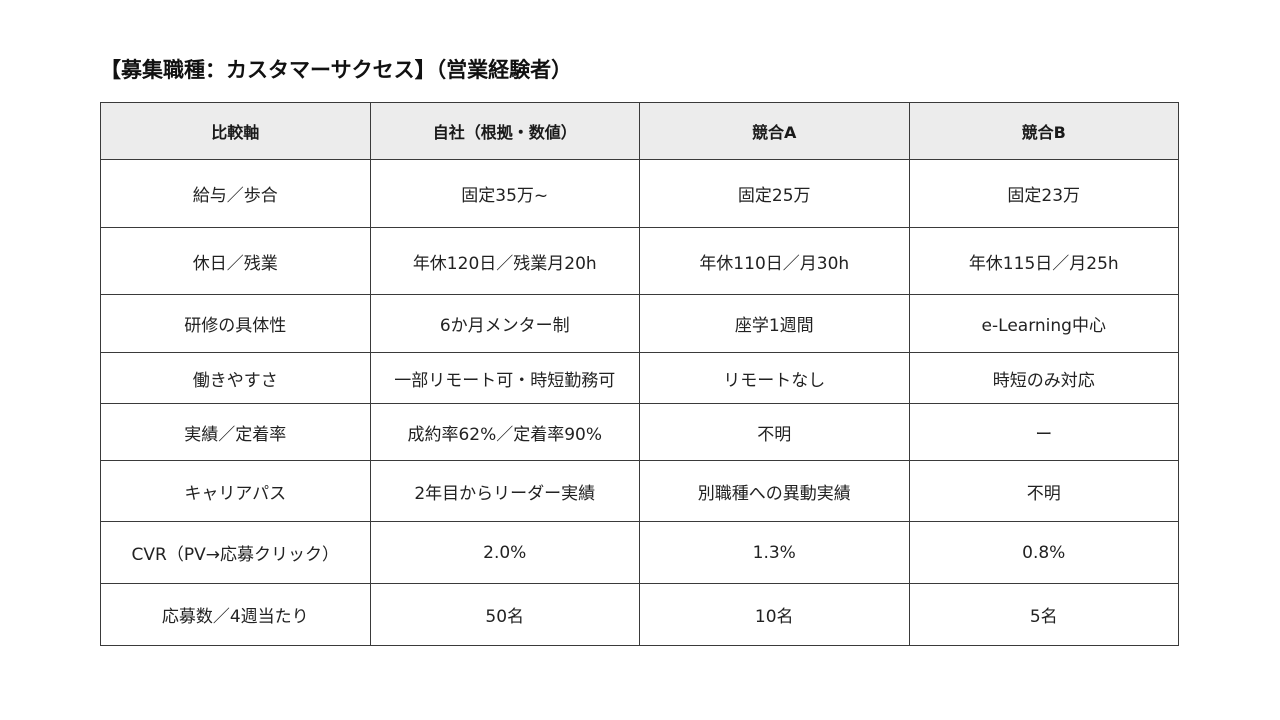 This screenshot has height=720, width=1280. What do you see at coordinates (504, 552) in the screenshot?
I see `cell-own: 2.0%` at bounding box center [504, 552].